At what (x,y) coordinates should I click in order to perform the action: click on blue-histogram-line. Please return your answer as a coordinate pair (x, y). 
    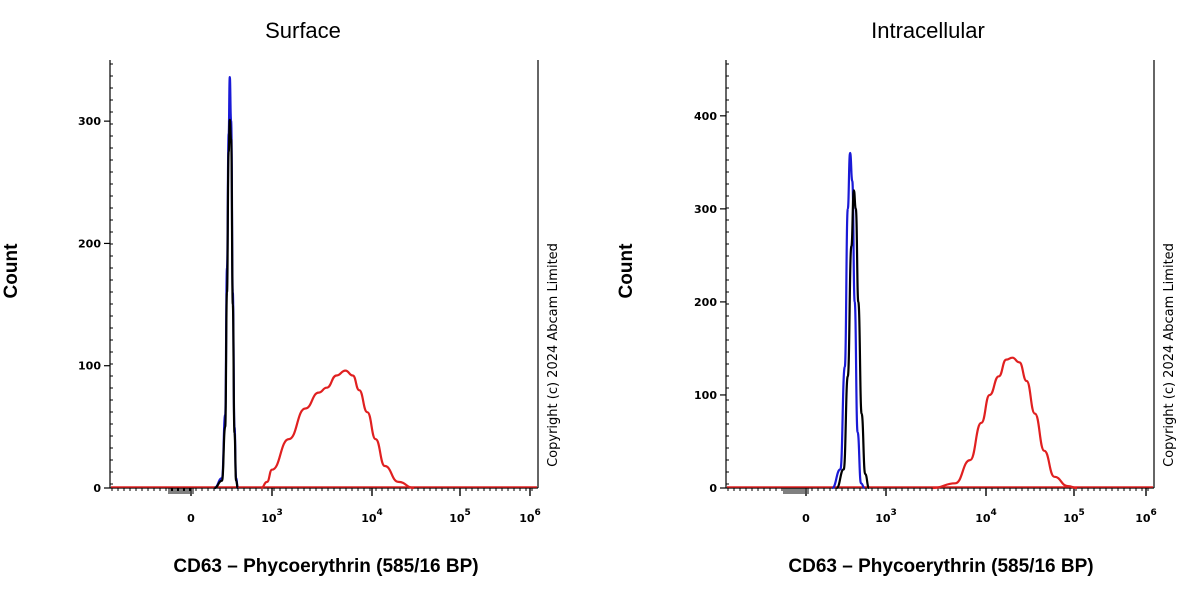
    Looking at the image, I should click on (848, 320).